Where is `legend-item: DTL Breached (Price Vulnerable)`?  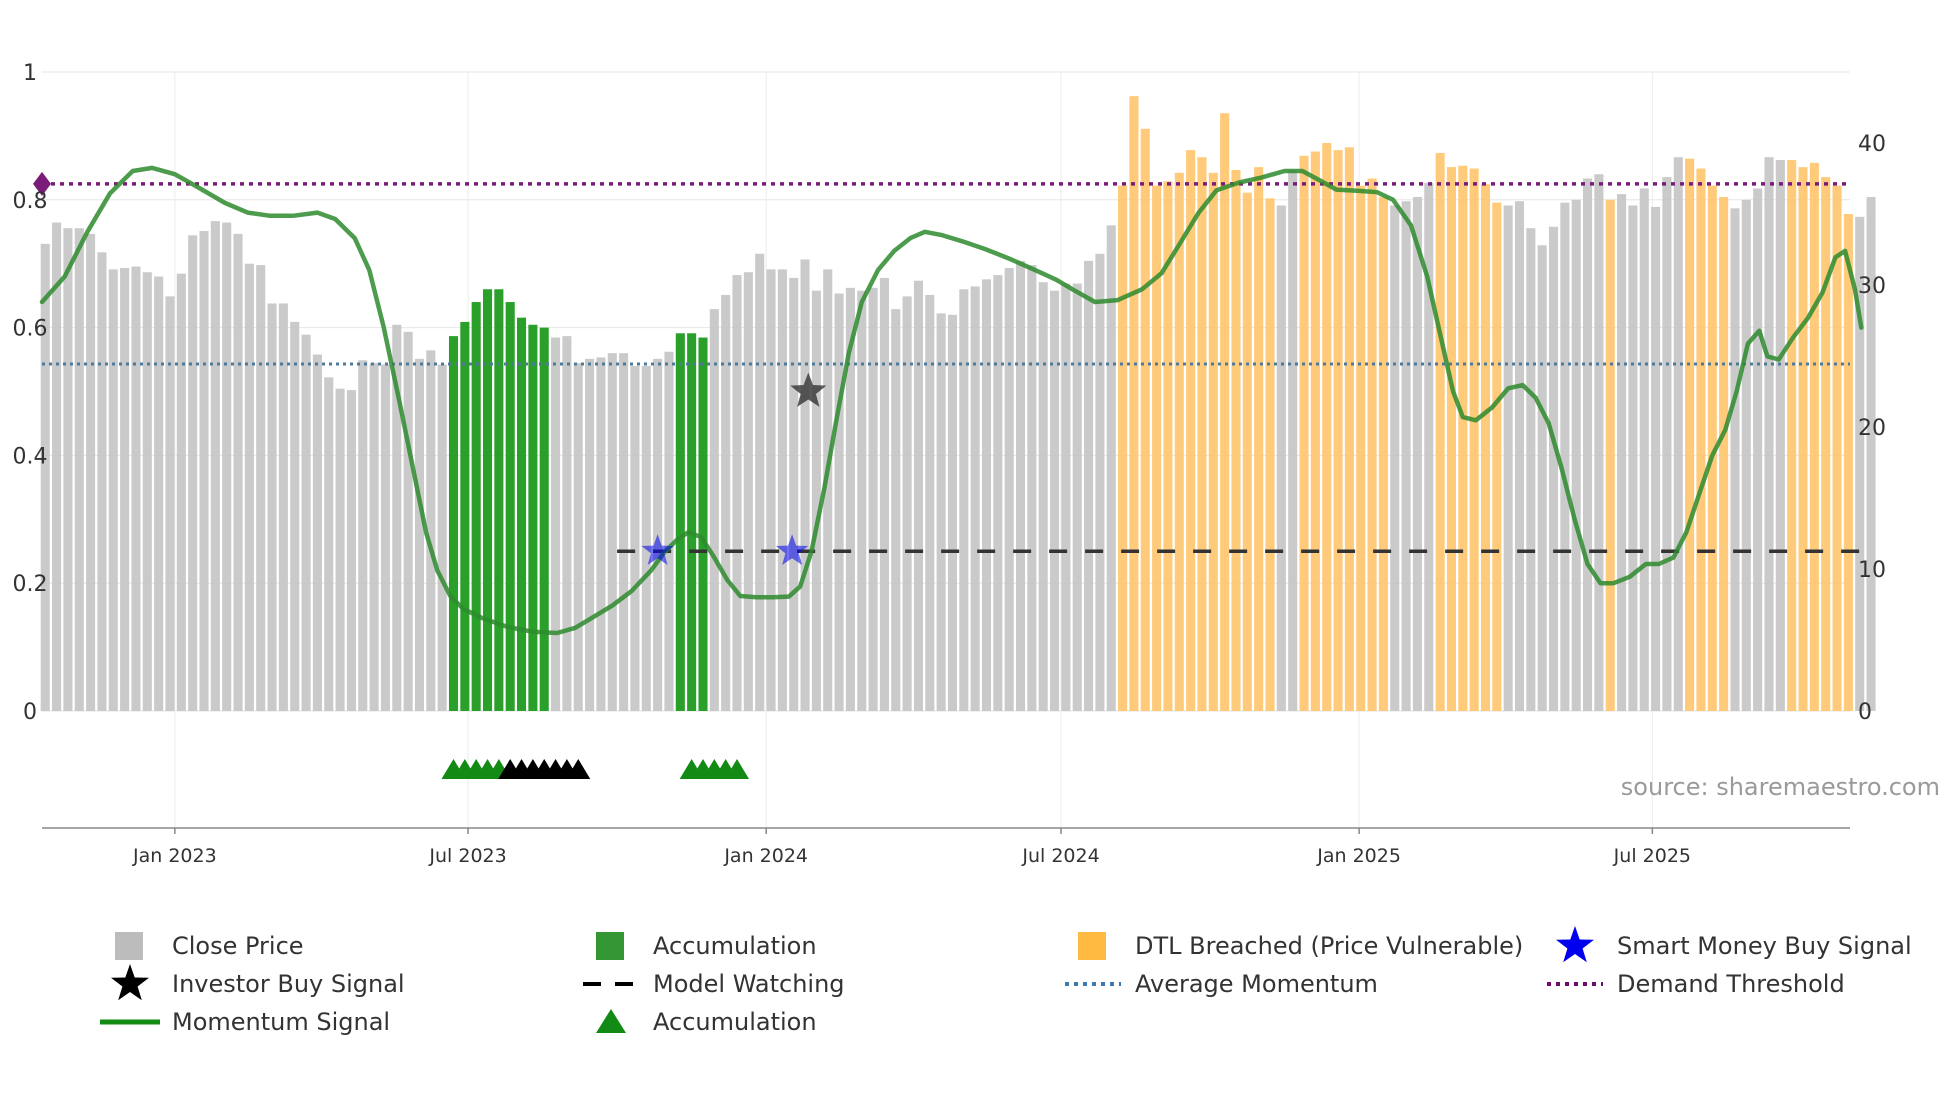 legend-item: DTL Breached (Price Vulnerable) is located at coordinates (1300, 946).